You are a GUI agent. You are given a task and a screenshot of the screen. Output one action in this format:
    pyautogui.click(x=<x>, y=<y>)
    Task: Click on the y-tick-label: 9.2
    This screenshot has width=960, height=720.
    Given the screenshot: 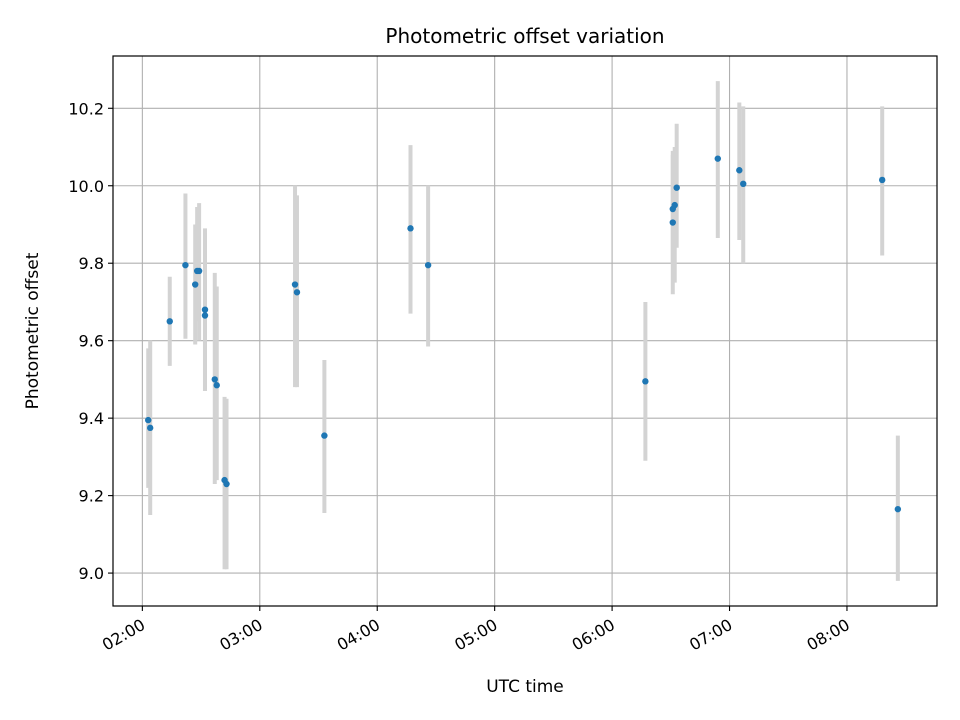 What is the action you would take?
    pyautogui.click(x=91, y=496)
    